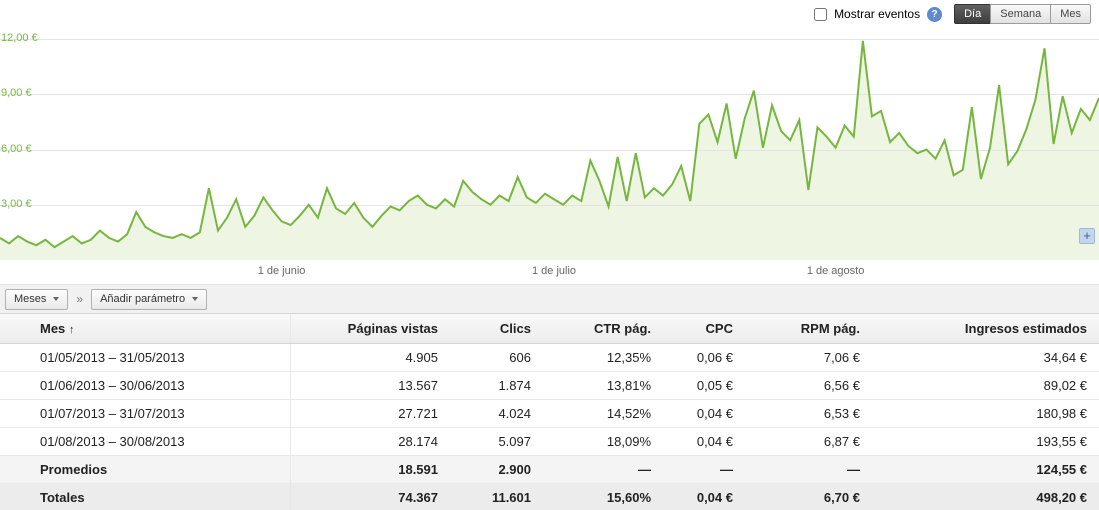  What do you see at coordinates (145, 413) in the screenshot?
I see `month-range-cell: 01/07/2013 – 31/07/2013` at bounding box center [145, 413].